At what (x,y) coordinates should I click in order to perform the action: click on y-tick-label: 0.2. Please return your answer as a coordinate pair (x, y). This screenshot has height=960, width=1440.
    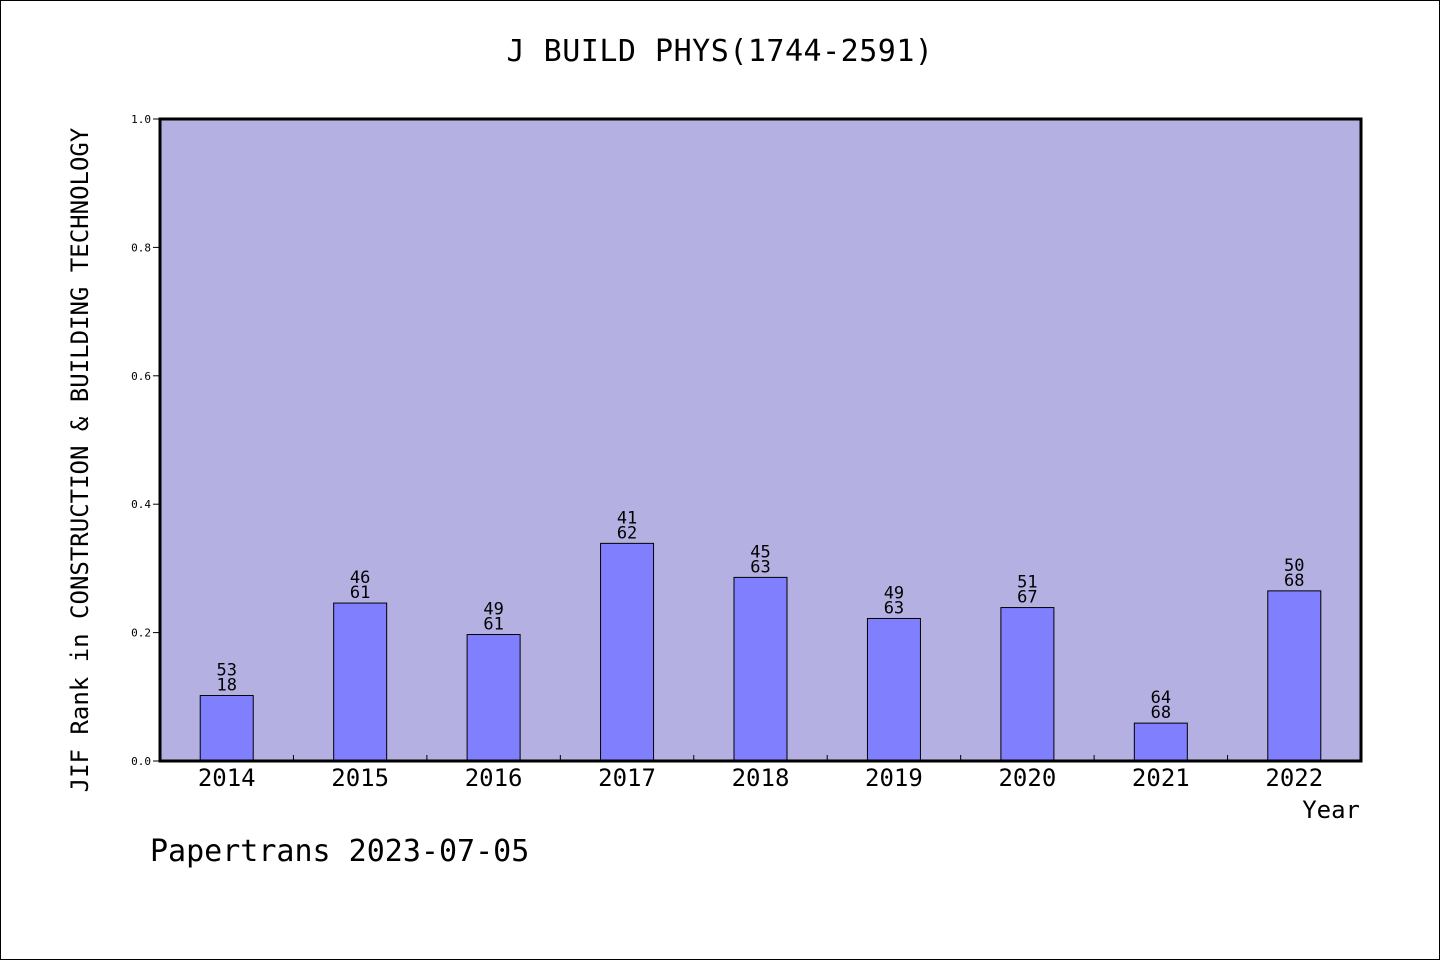
    Looking at the image, I should click on (141, 633).